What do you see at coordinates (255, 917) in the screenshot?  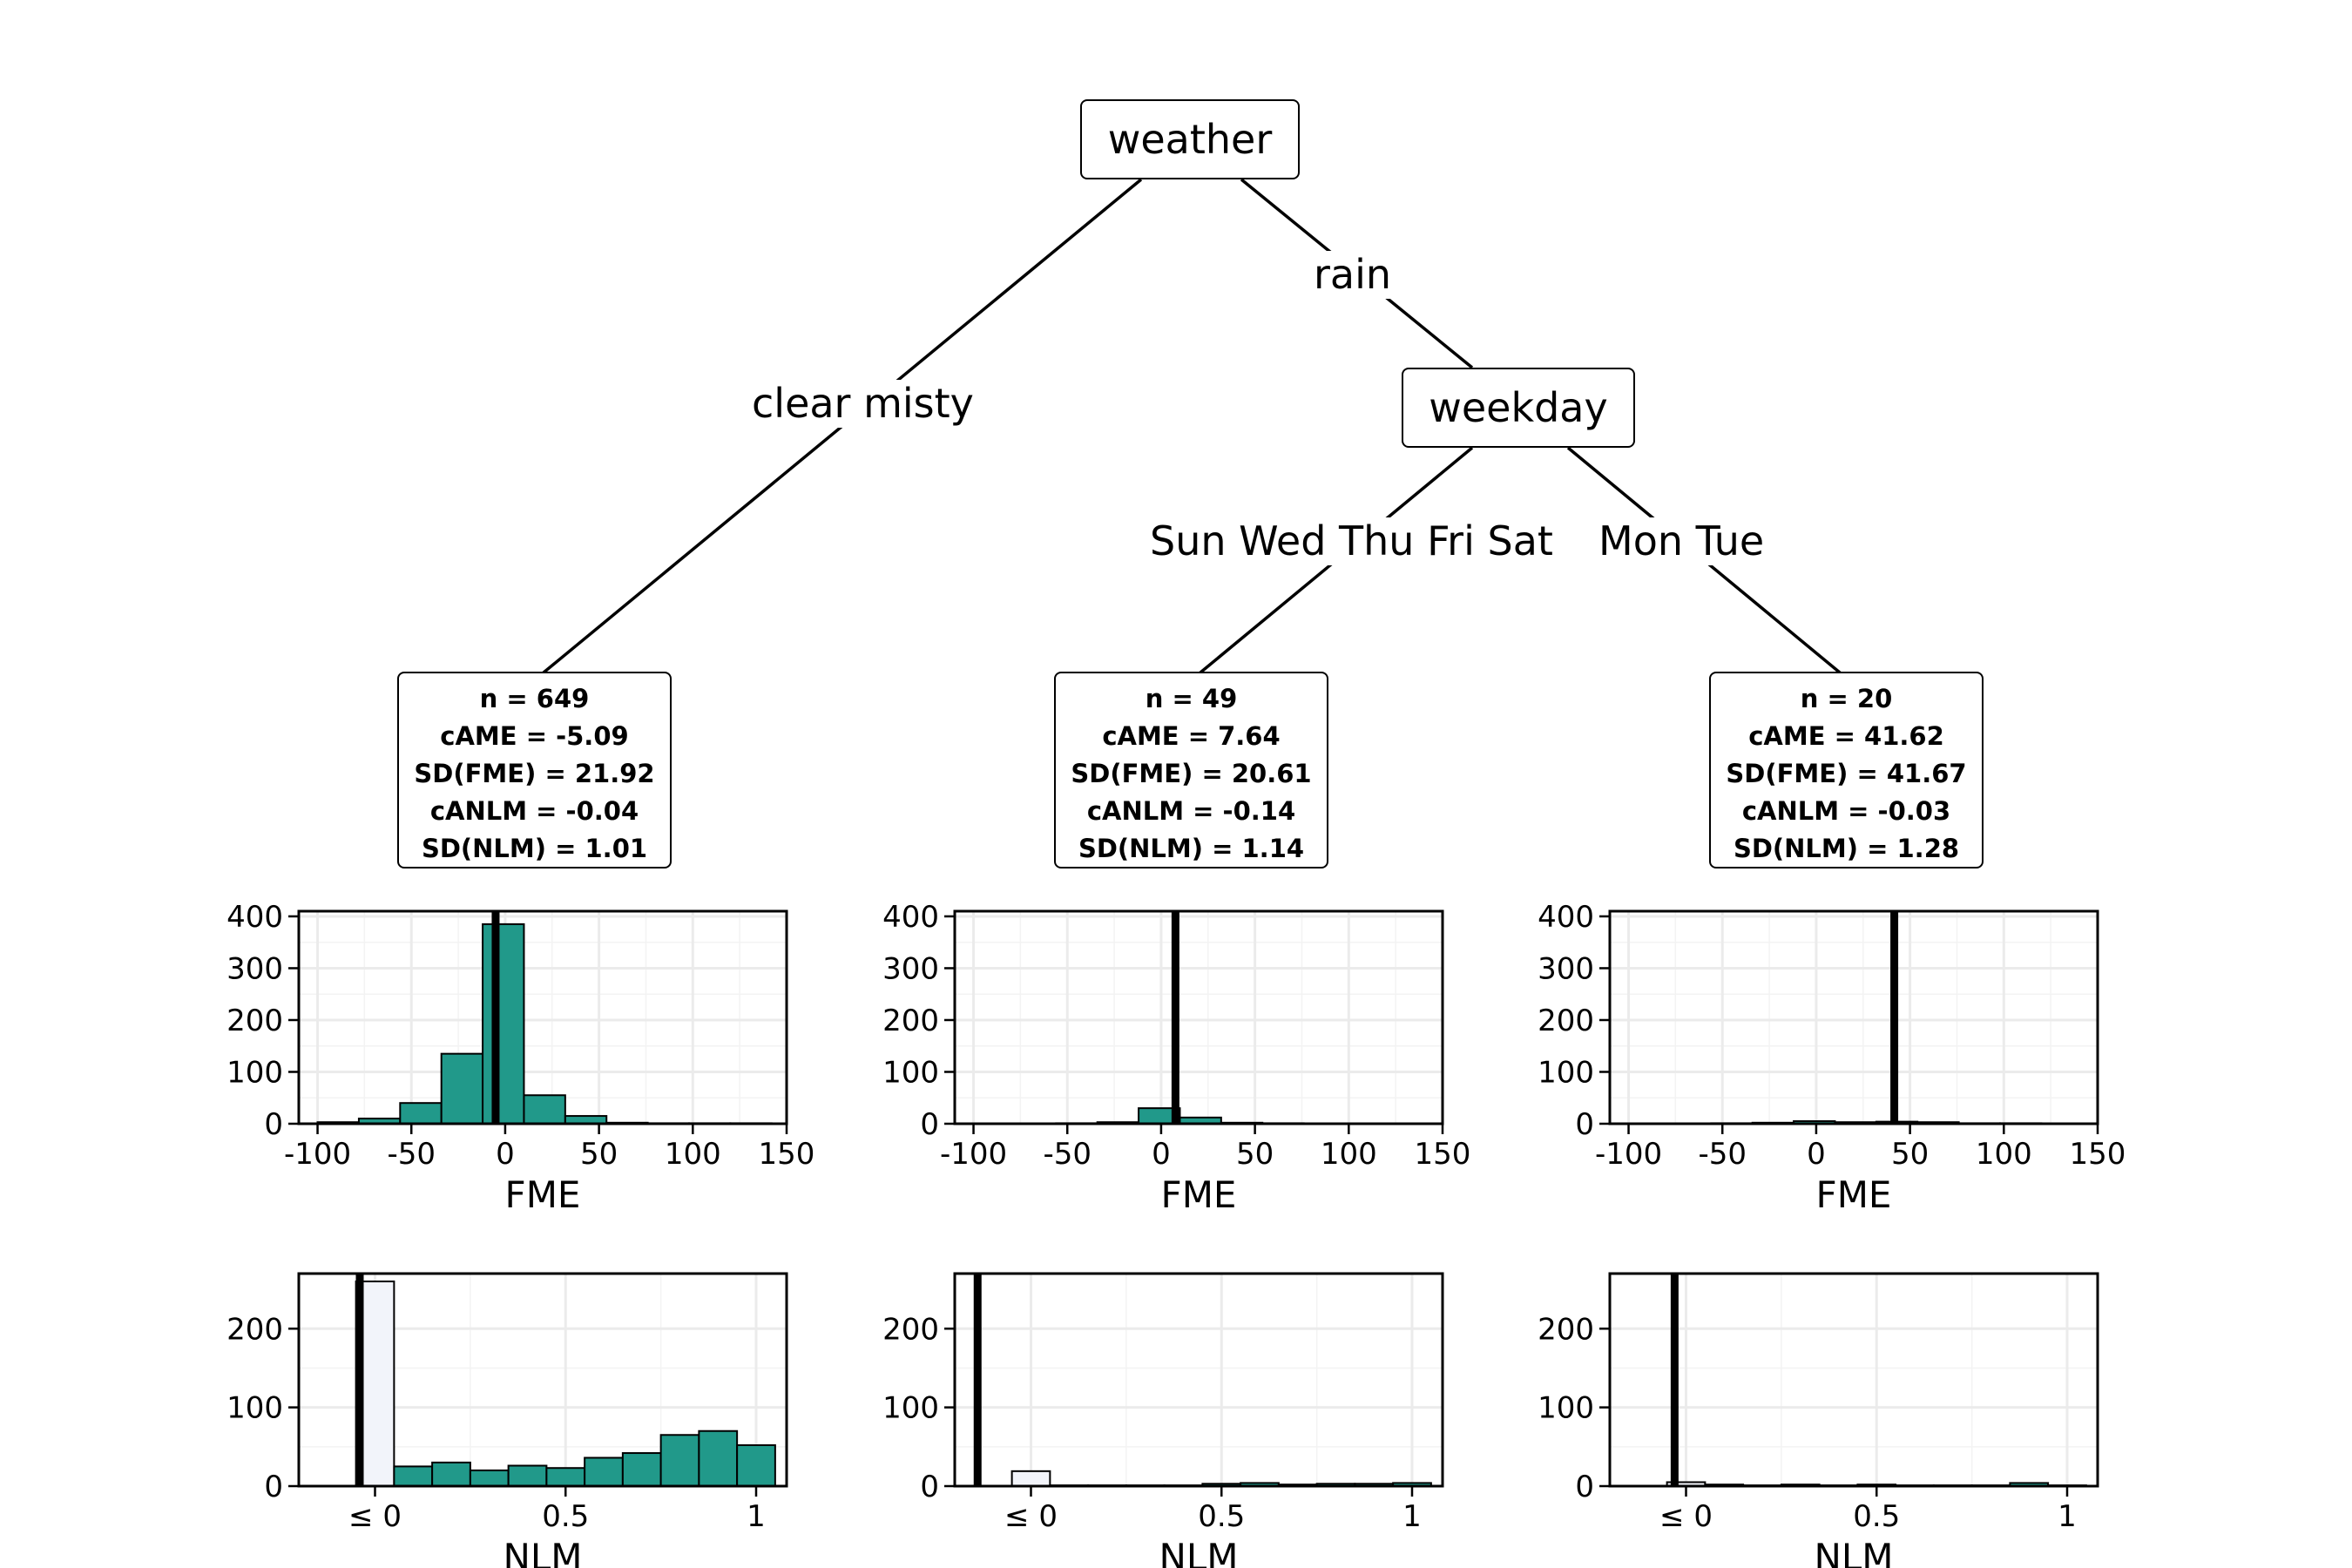 I see `fme-leaf-1-ytick-label: 400` at bounding box center [255, 917].